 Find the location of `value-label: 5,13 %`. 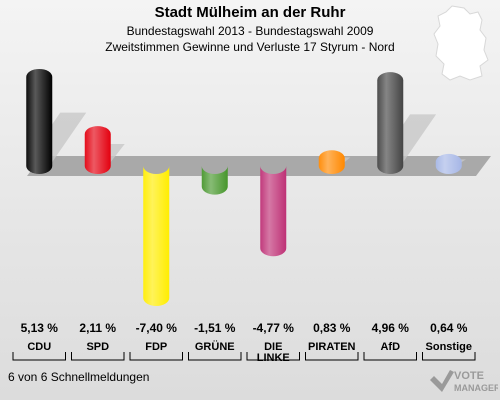

value-label: 5,13 % is located at coordinates (40, 328).